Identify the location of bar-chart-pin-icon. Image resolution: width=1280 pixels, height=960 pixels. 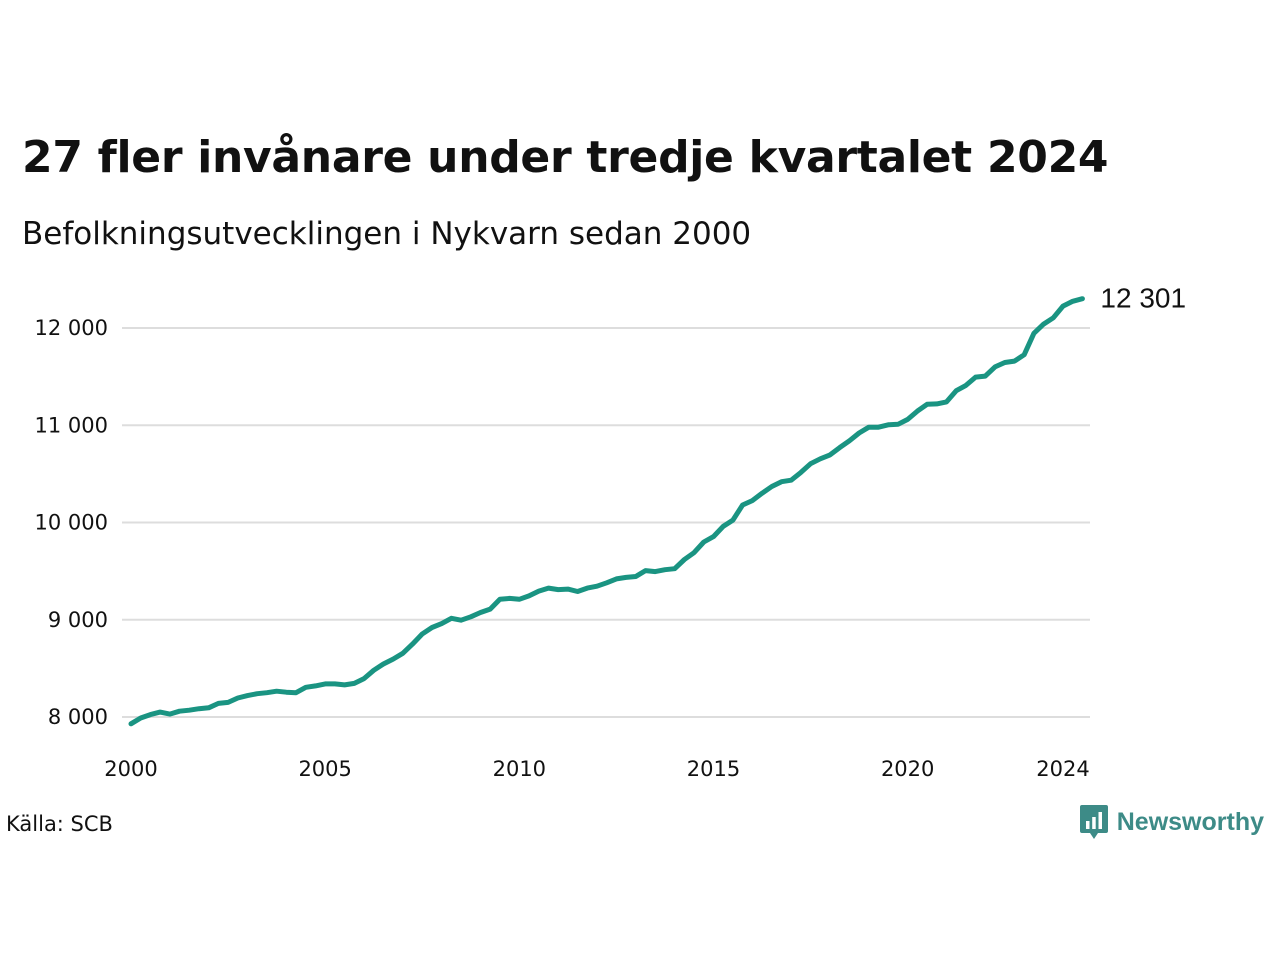
(1093, 822).